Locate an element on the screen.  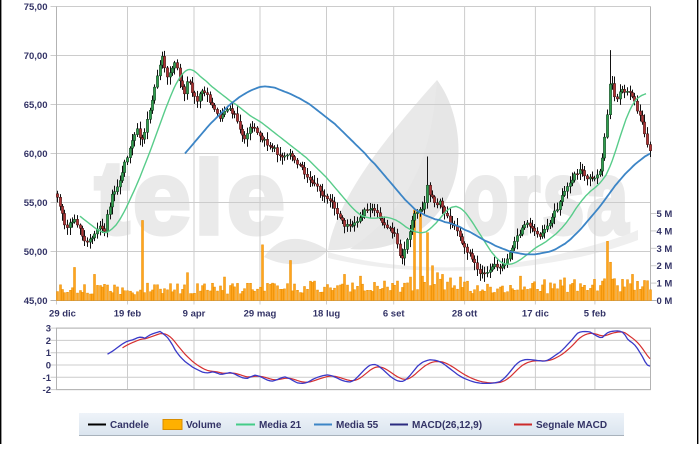
svg-text: 19 feb is located at coordinates (128, 314).